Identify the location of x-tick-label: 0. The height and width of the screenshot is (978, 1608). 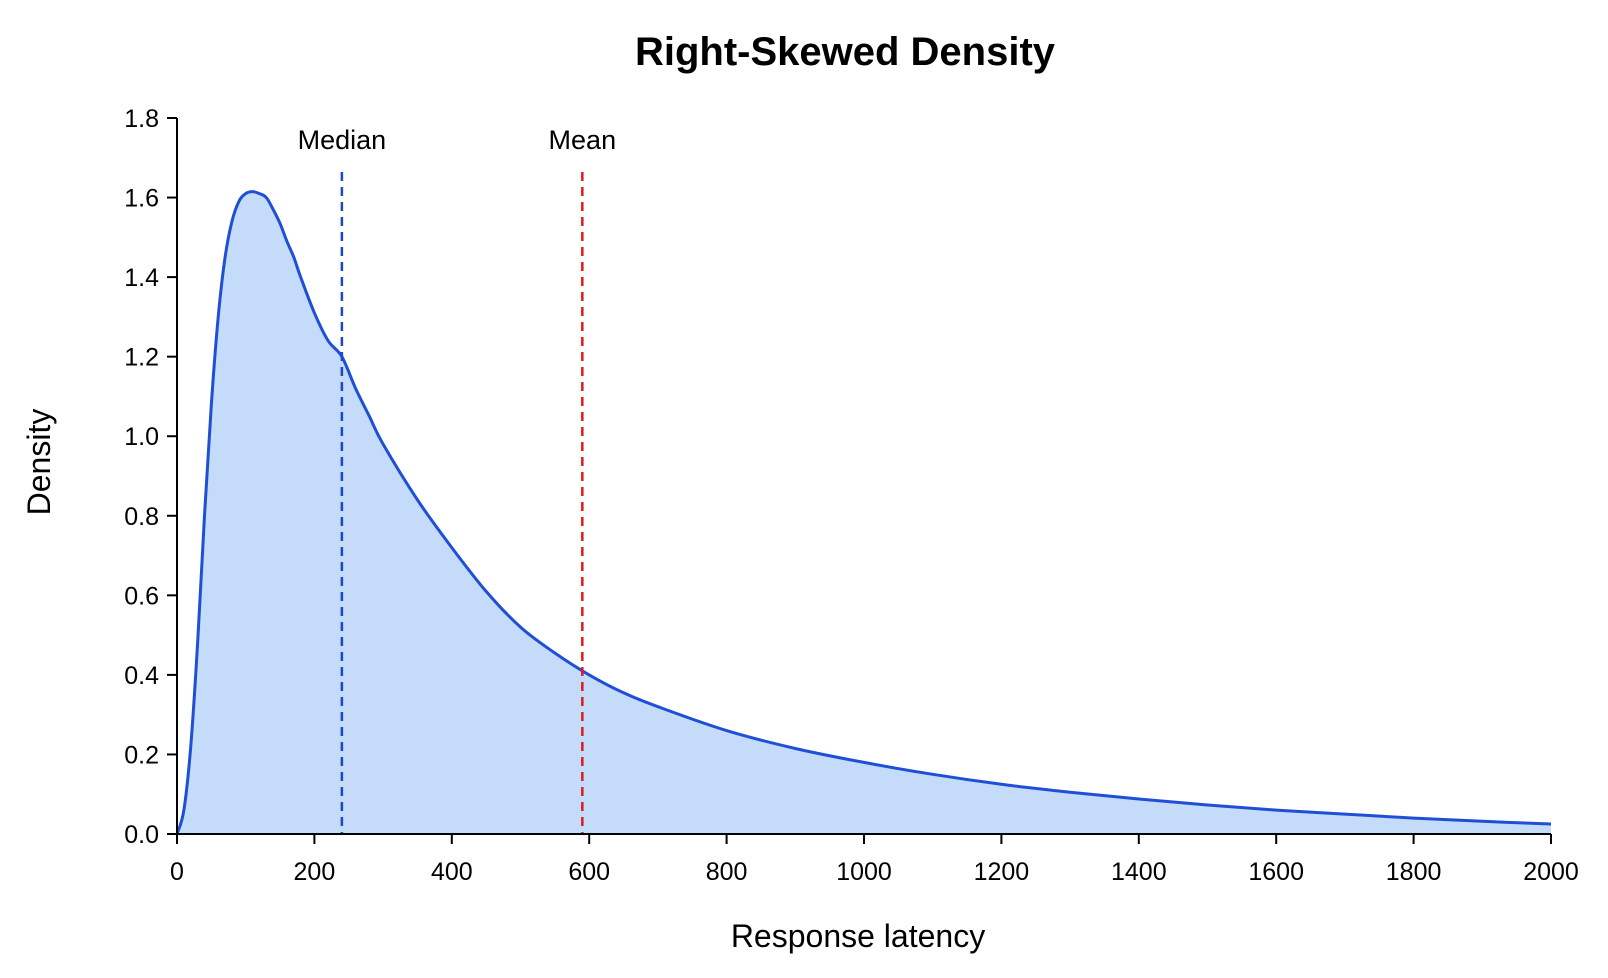
(177, 872).